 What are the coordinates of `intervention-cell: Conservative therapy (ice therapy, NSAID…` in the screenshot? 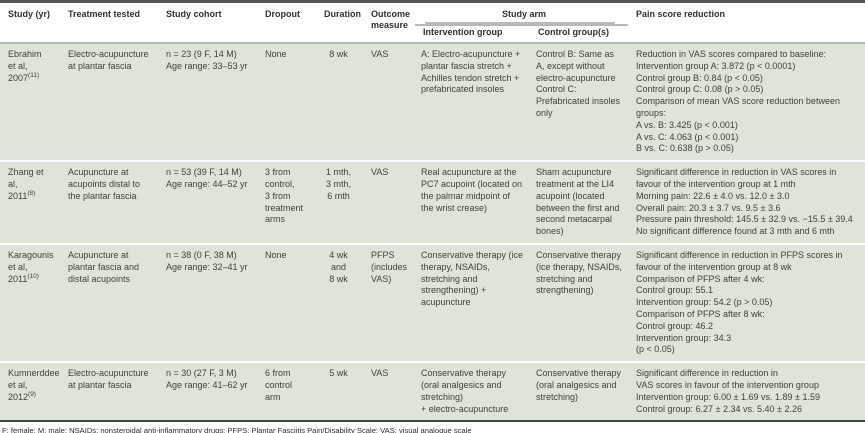 It's located at (472, 303).